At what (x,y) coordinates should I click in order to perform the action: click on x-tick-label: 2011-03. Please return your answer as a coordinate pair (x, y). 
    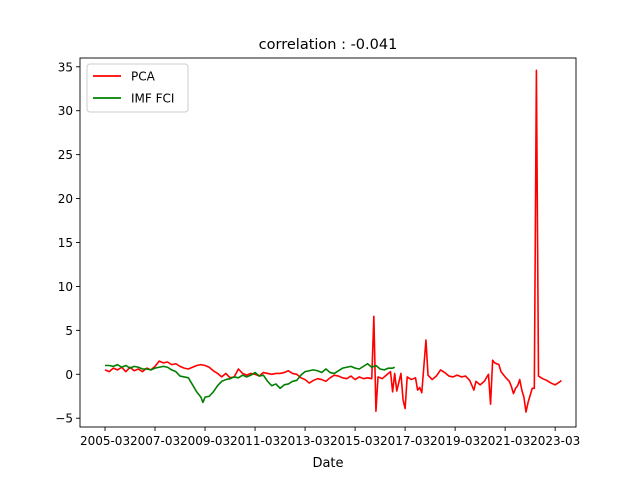
    Looking at the image, I should click on (255, 441).